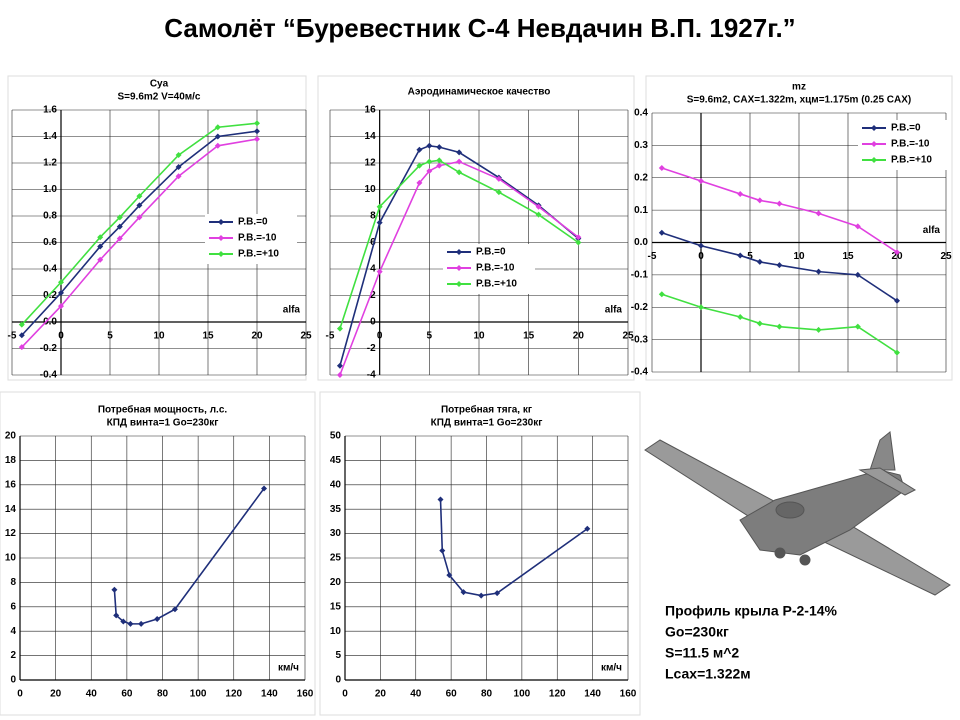 This screenshot has height=720, width=960. What do you see at coordinates (336, 533) in the screenshot?
I see `y-tick-label: 30` at bounding box center [336, 533].